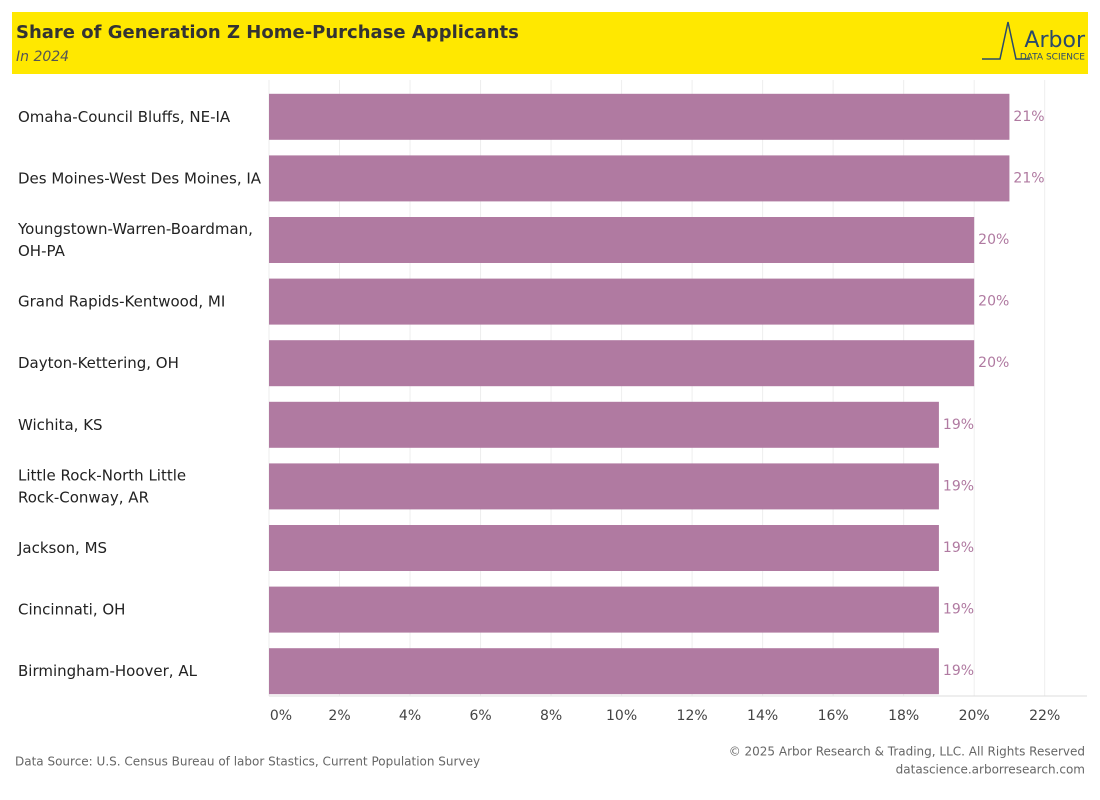  Describe the element at coordinates (480, 716) in the screenshot. I see `x-tick-label: 6%` at that location.